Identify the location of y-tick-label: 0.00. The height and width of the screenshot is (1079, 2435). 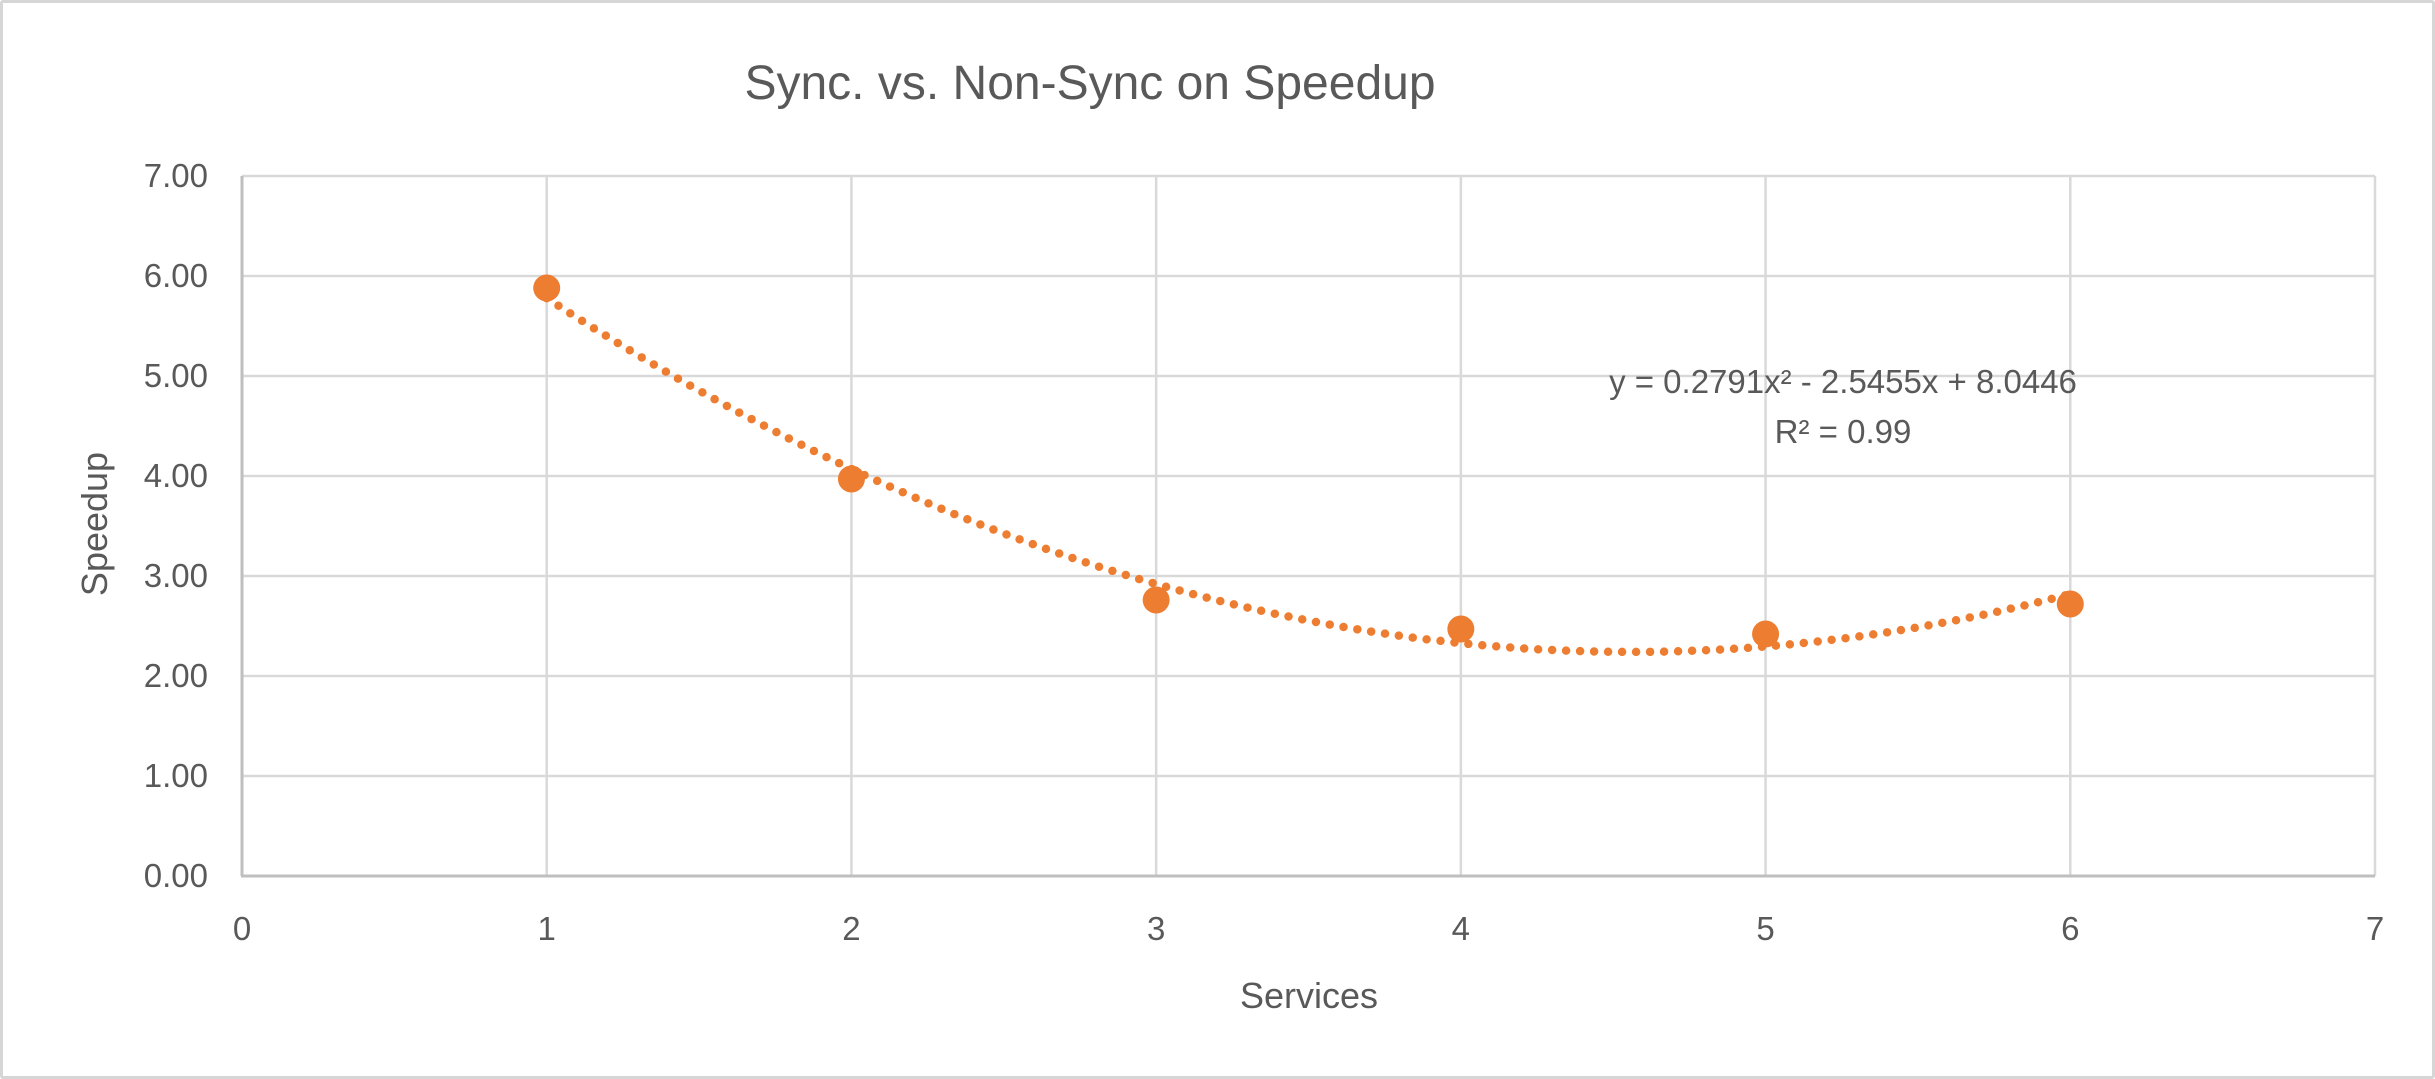
(175, 875).